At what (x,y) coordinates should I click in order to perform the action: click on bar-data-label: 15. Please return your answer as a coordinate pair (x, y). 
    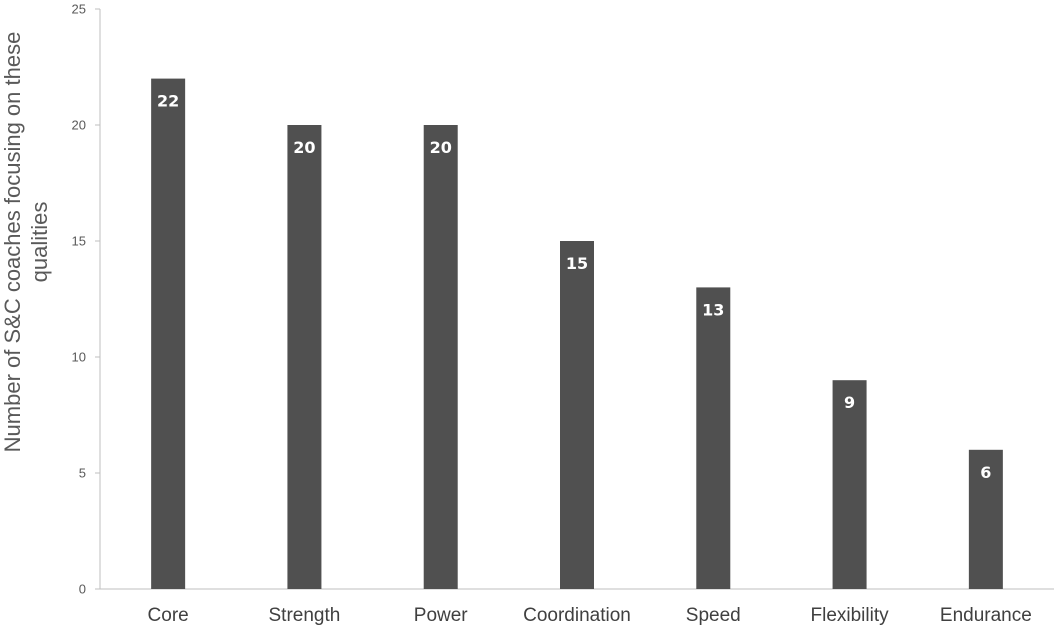
    Looking at the image, I should click on (577, 263).